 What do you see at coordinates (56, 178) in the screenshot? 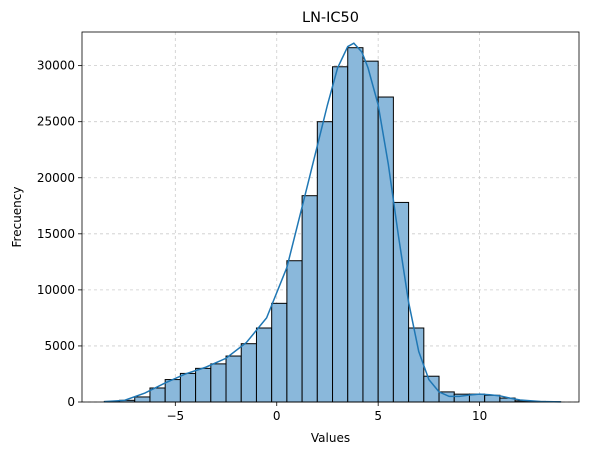
I see `y-tick-label: 20000` at bounding box center [56, 178].